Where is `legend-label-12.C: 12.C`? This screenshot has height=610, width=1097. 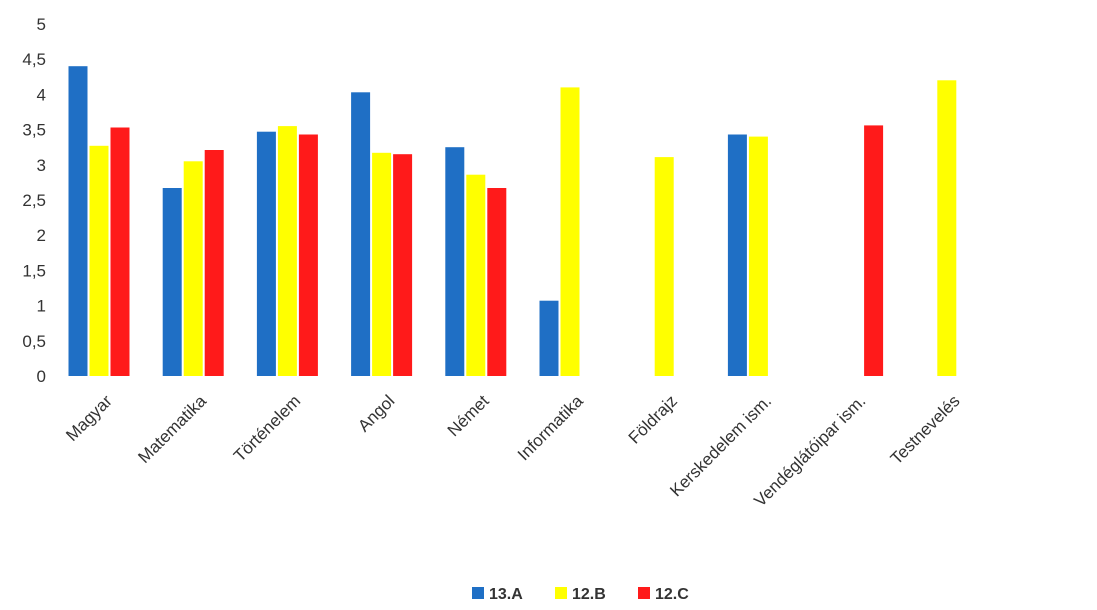 legend-label-12.C: 12.C is located at coordinates (672, 594).